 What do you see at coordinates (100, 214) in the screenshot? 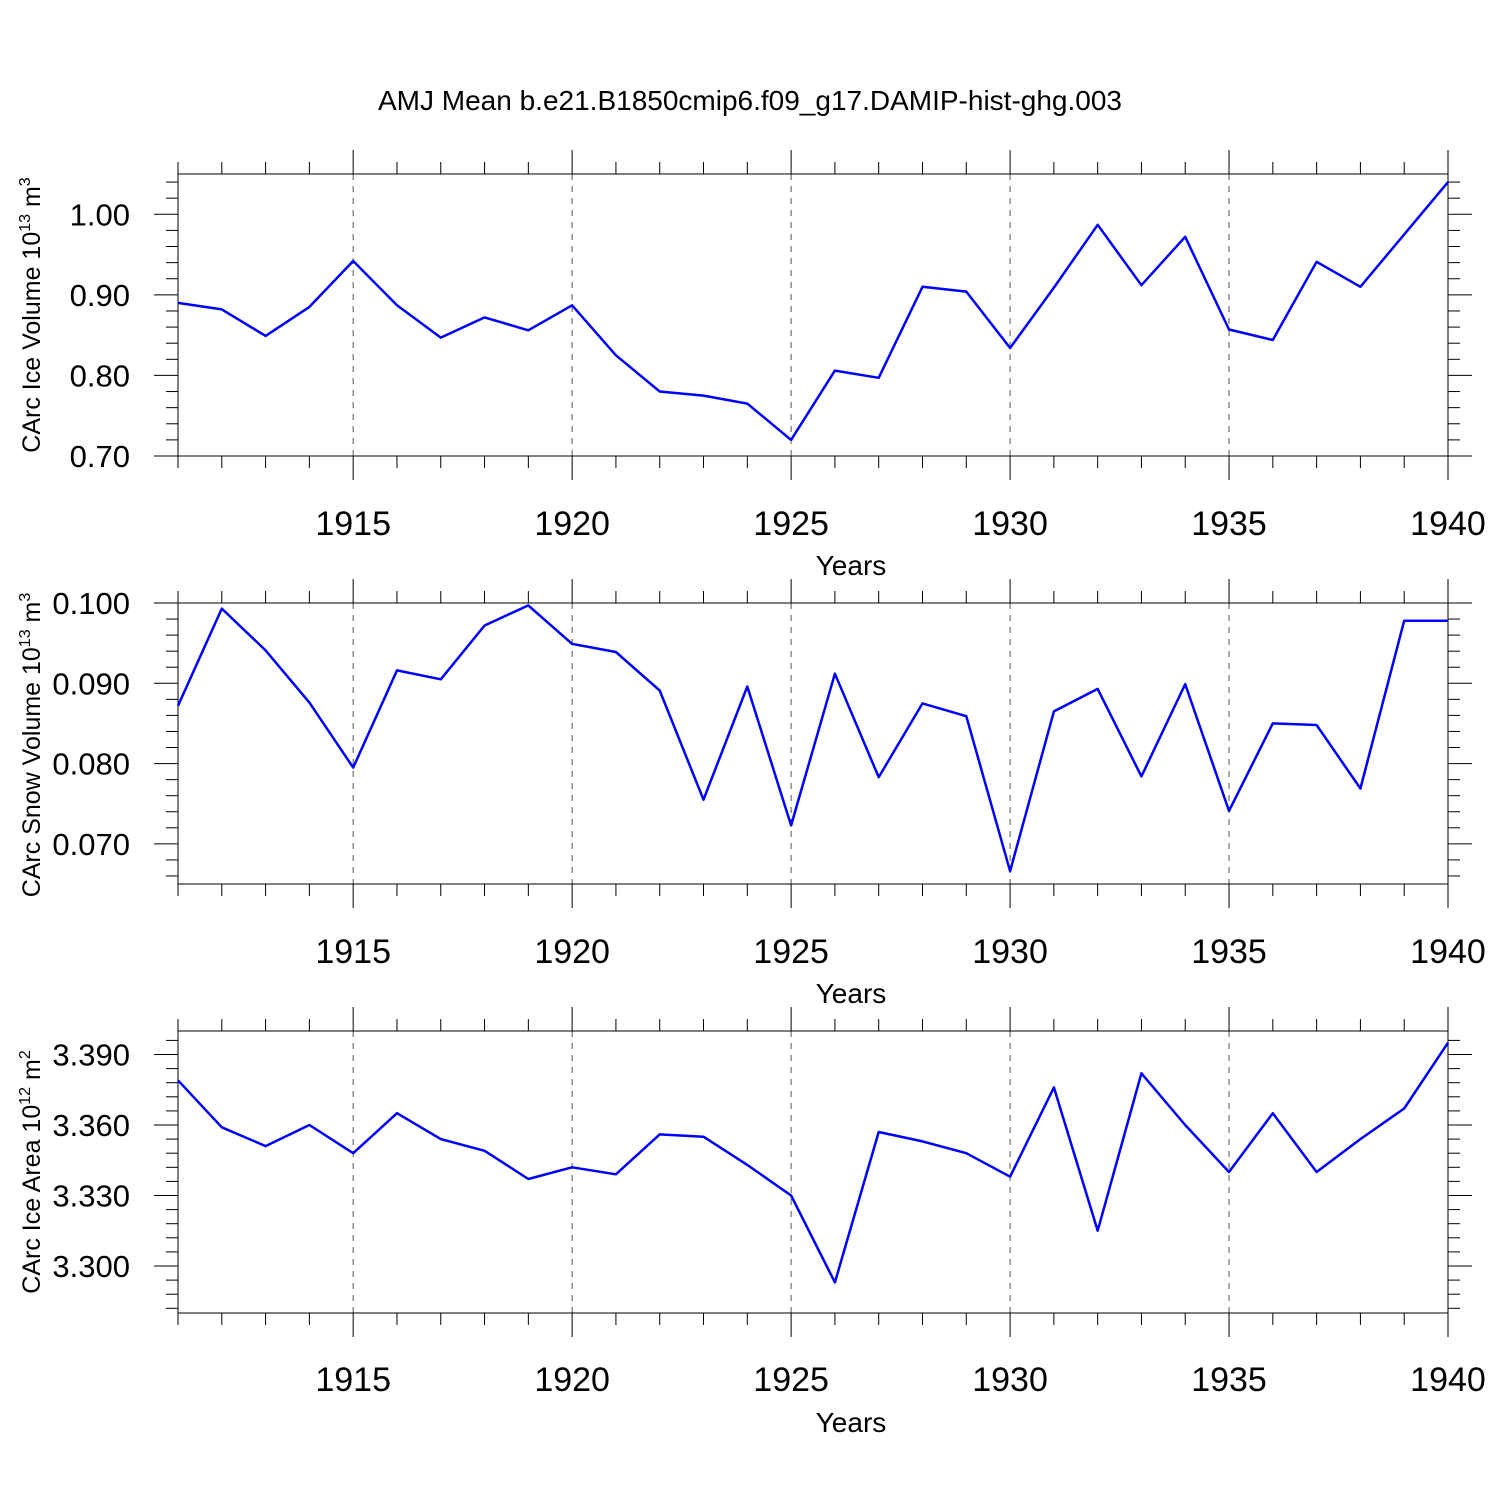
I see `y-tick-label: 1.00` at bounding box center [100, 214].